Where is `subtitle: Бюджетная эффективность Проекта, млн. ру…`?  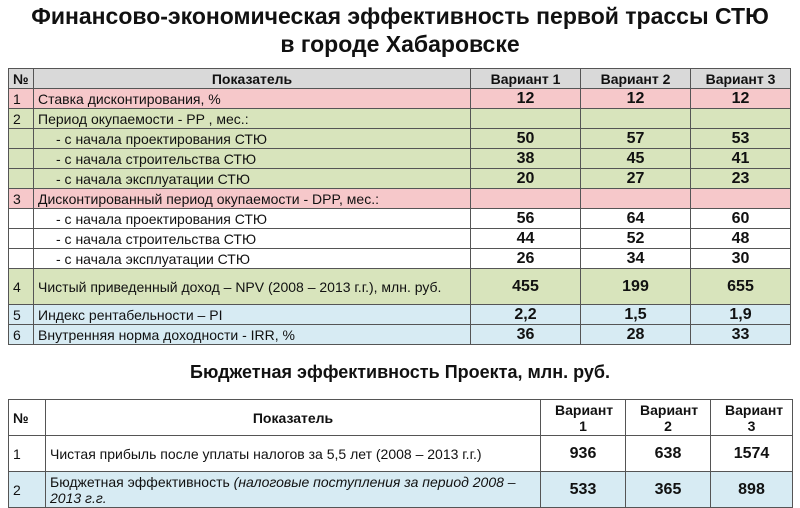
subtitle: Бюджетная эффективность Проекта, млн. ру… is located at coordinates (400, 372).